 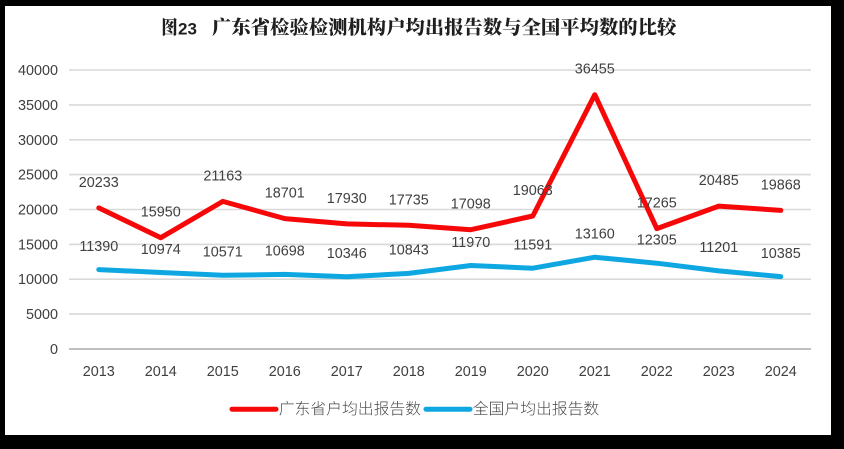 What do you see at coordinates (161, 372) in the screenshot?
I see `svg-text: 2014` at bounding box center [161, 372].